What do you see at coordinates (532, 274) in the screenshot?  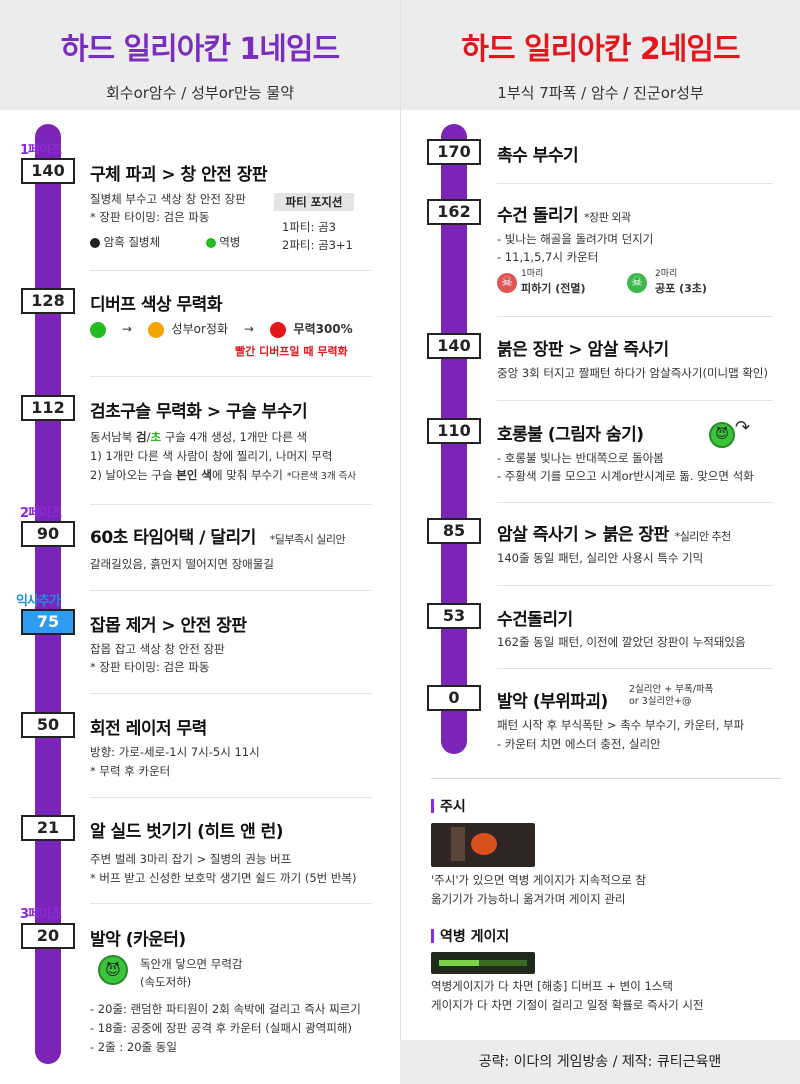 I see `skull-red-count: 1마리` at bounding box center [532, 274].